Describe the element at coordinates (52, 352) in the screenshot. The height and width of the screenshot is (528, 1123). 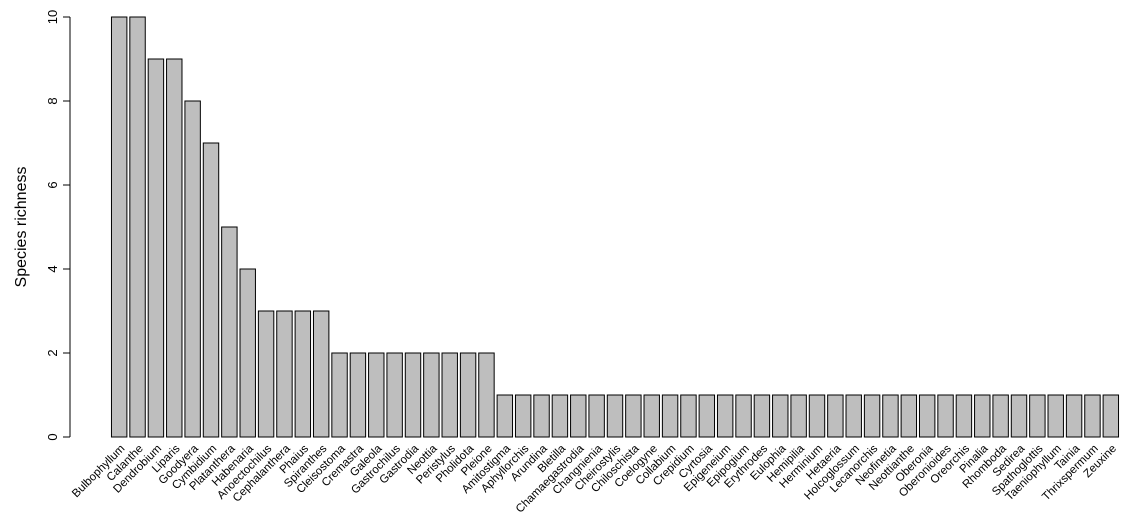
I see `y-tick-label: 2` at that location.